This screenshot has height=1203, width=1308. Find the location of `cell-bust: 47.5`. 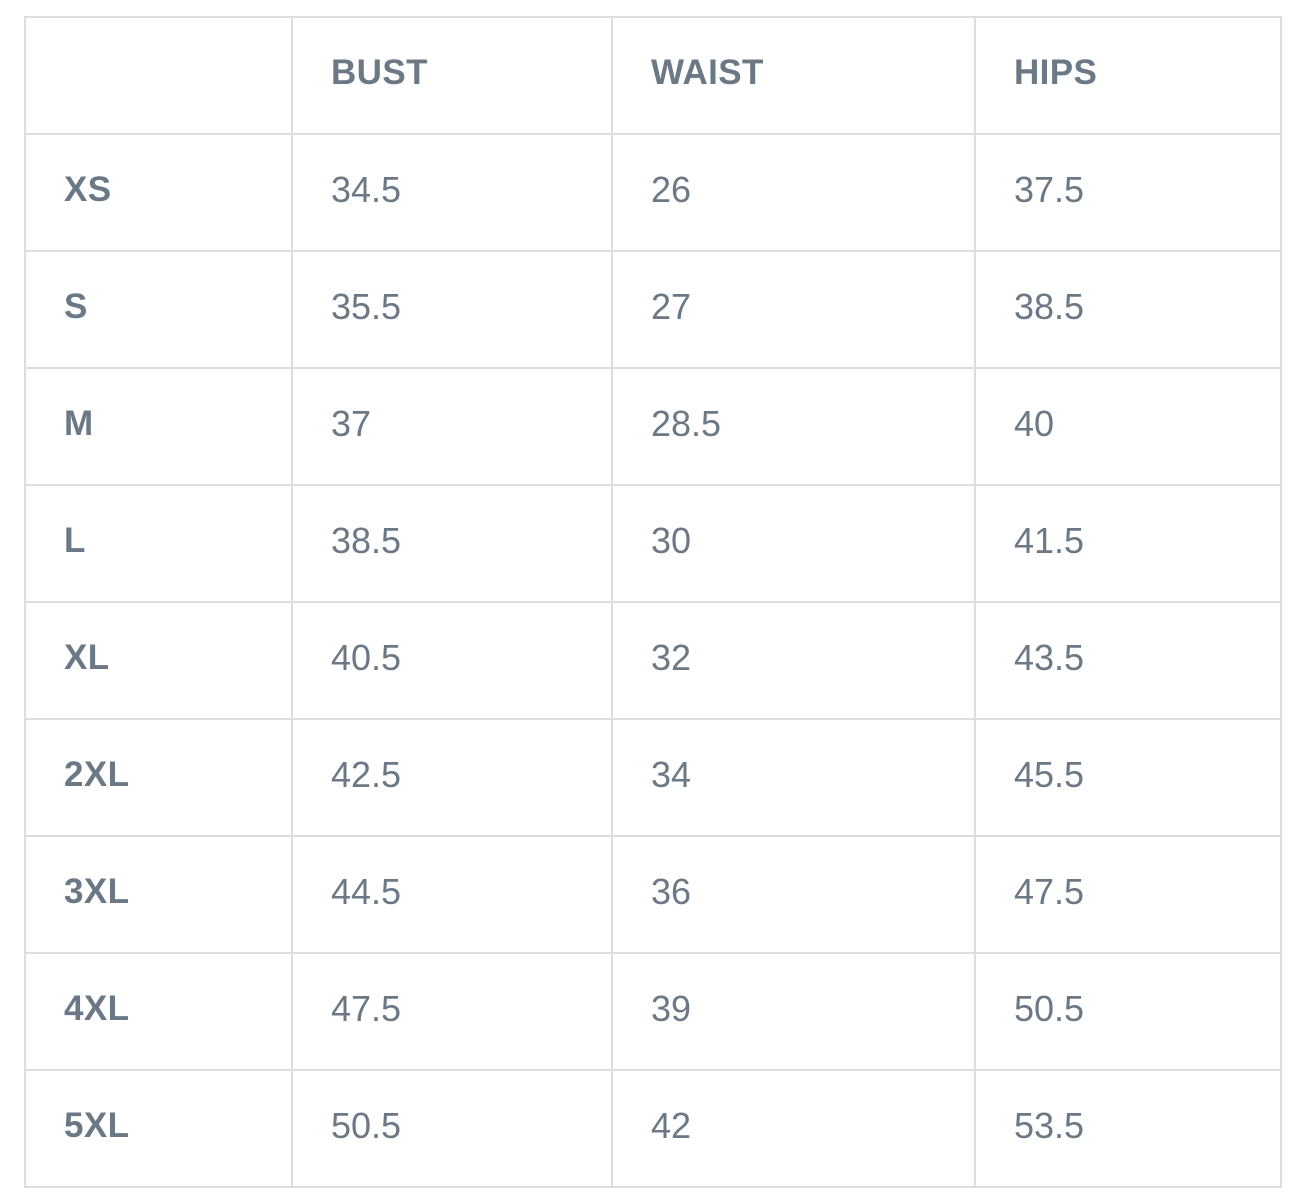

cell-bust: 47.5 is located at coordinates (452, 1011).